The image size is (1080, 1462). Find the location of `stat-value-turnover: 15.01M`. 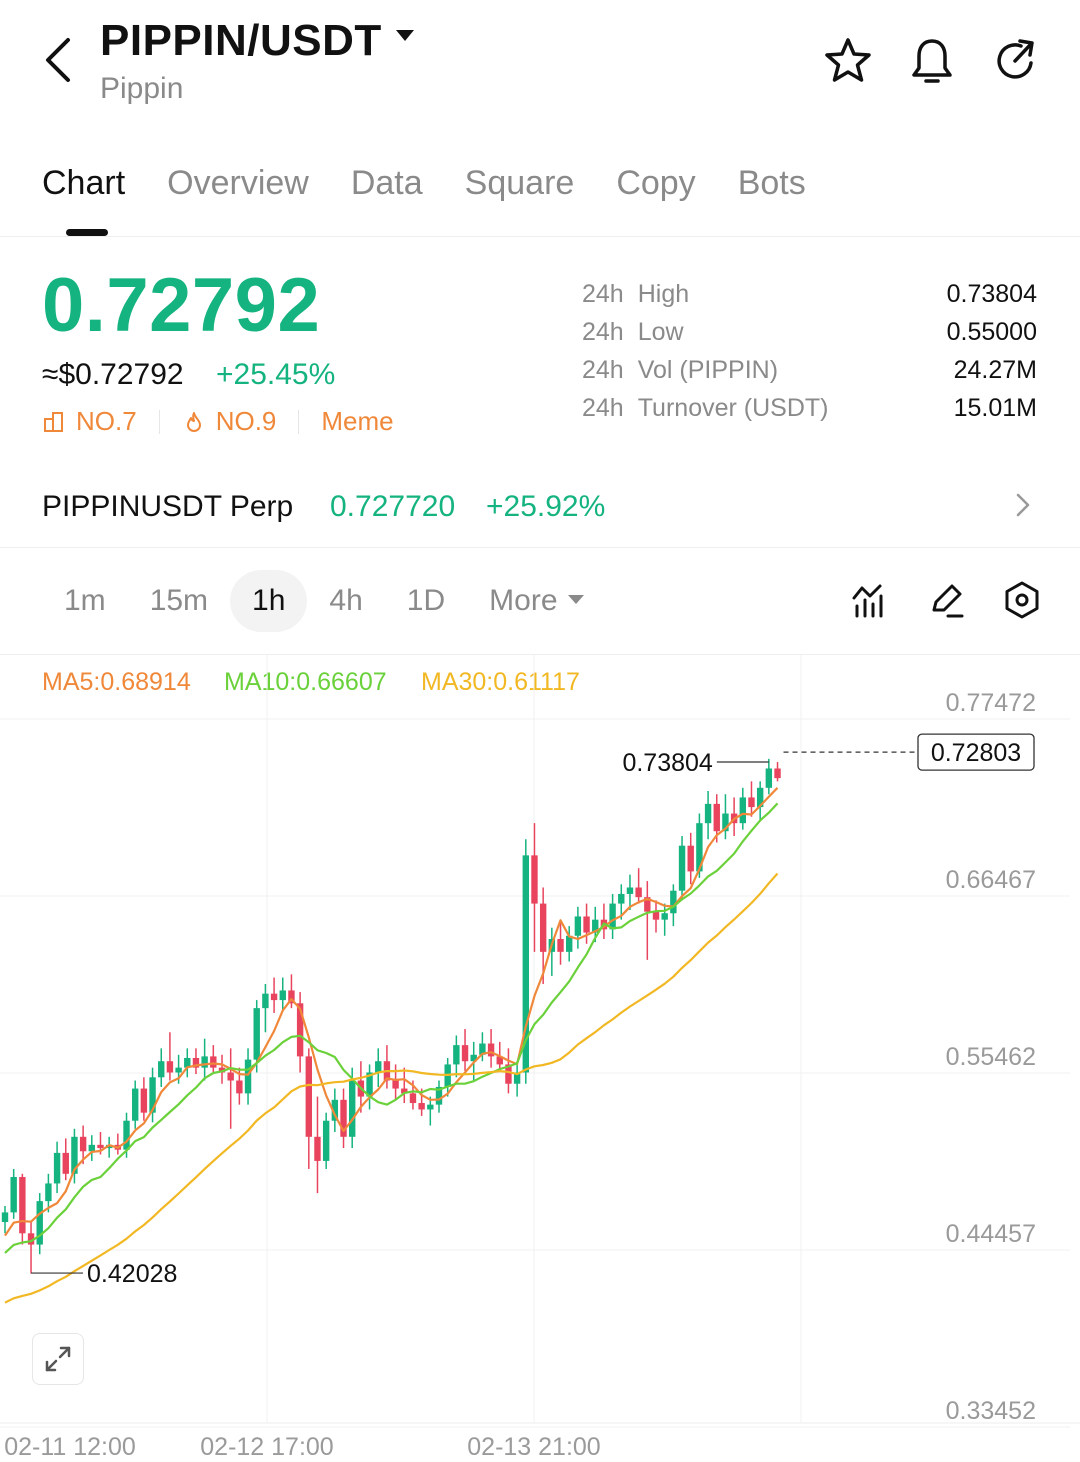

stat-value-turnover: 15.01M is located at coordinates (995, 408).